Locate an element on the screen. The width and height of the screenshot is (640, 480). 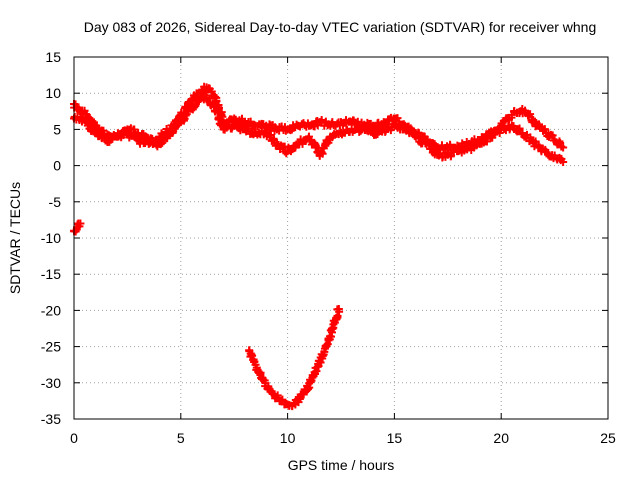
y-tick-label: -30 is located at coordinates (51, 383).